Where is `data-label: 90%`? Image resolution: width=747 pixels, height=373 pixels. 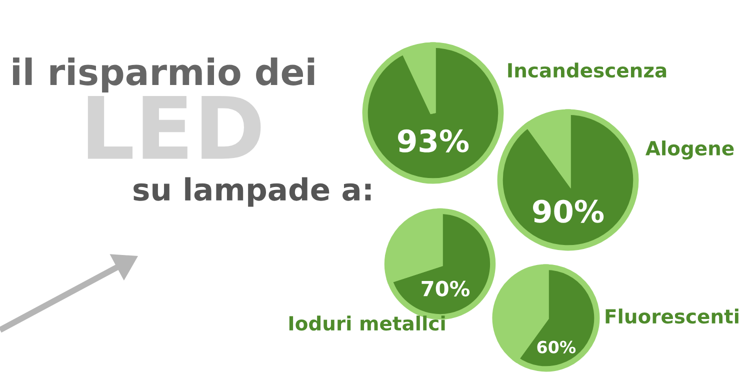
data-label: 90% is located at coordinates (568, 211).